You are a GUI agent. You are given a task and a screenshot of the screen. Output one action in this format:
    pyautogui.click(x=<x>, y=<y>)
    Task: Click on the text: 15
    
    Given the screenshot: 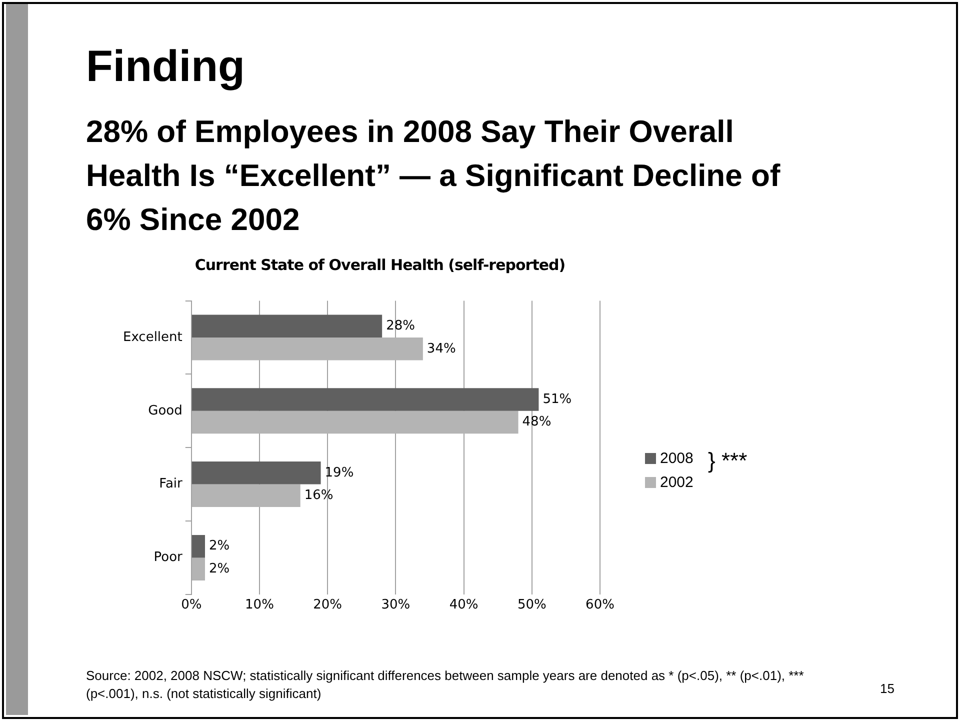 What is the action you would take?
    pyautogui.click(x=887, y=688)
    